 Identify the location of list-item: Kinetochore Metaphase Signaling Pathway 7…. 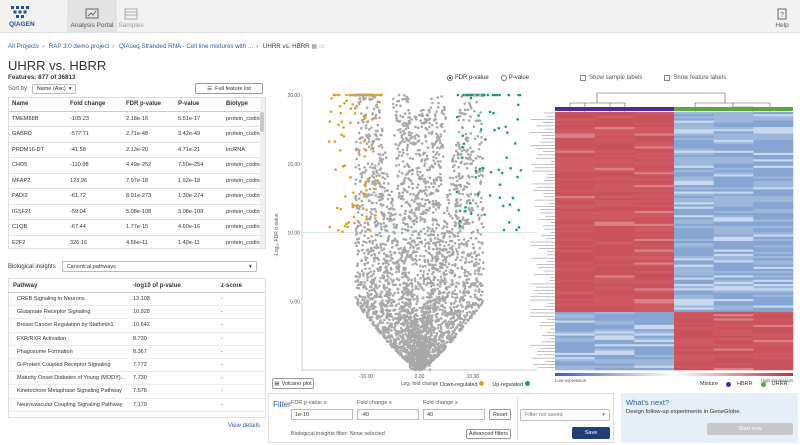
(137, 392).